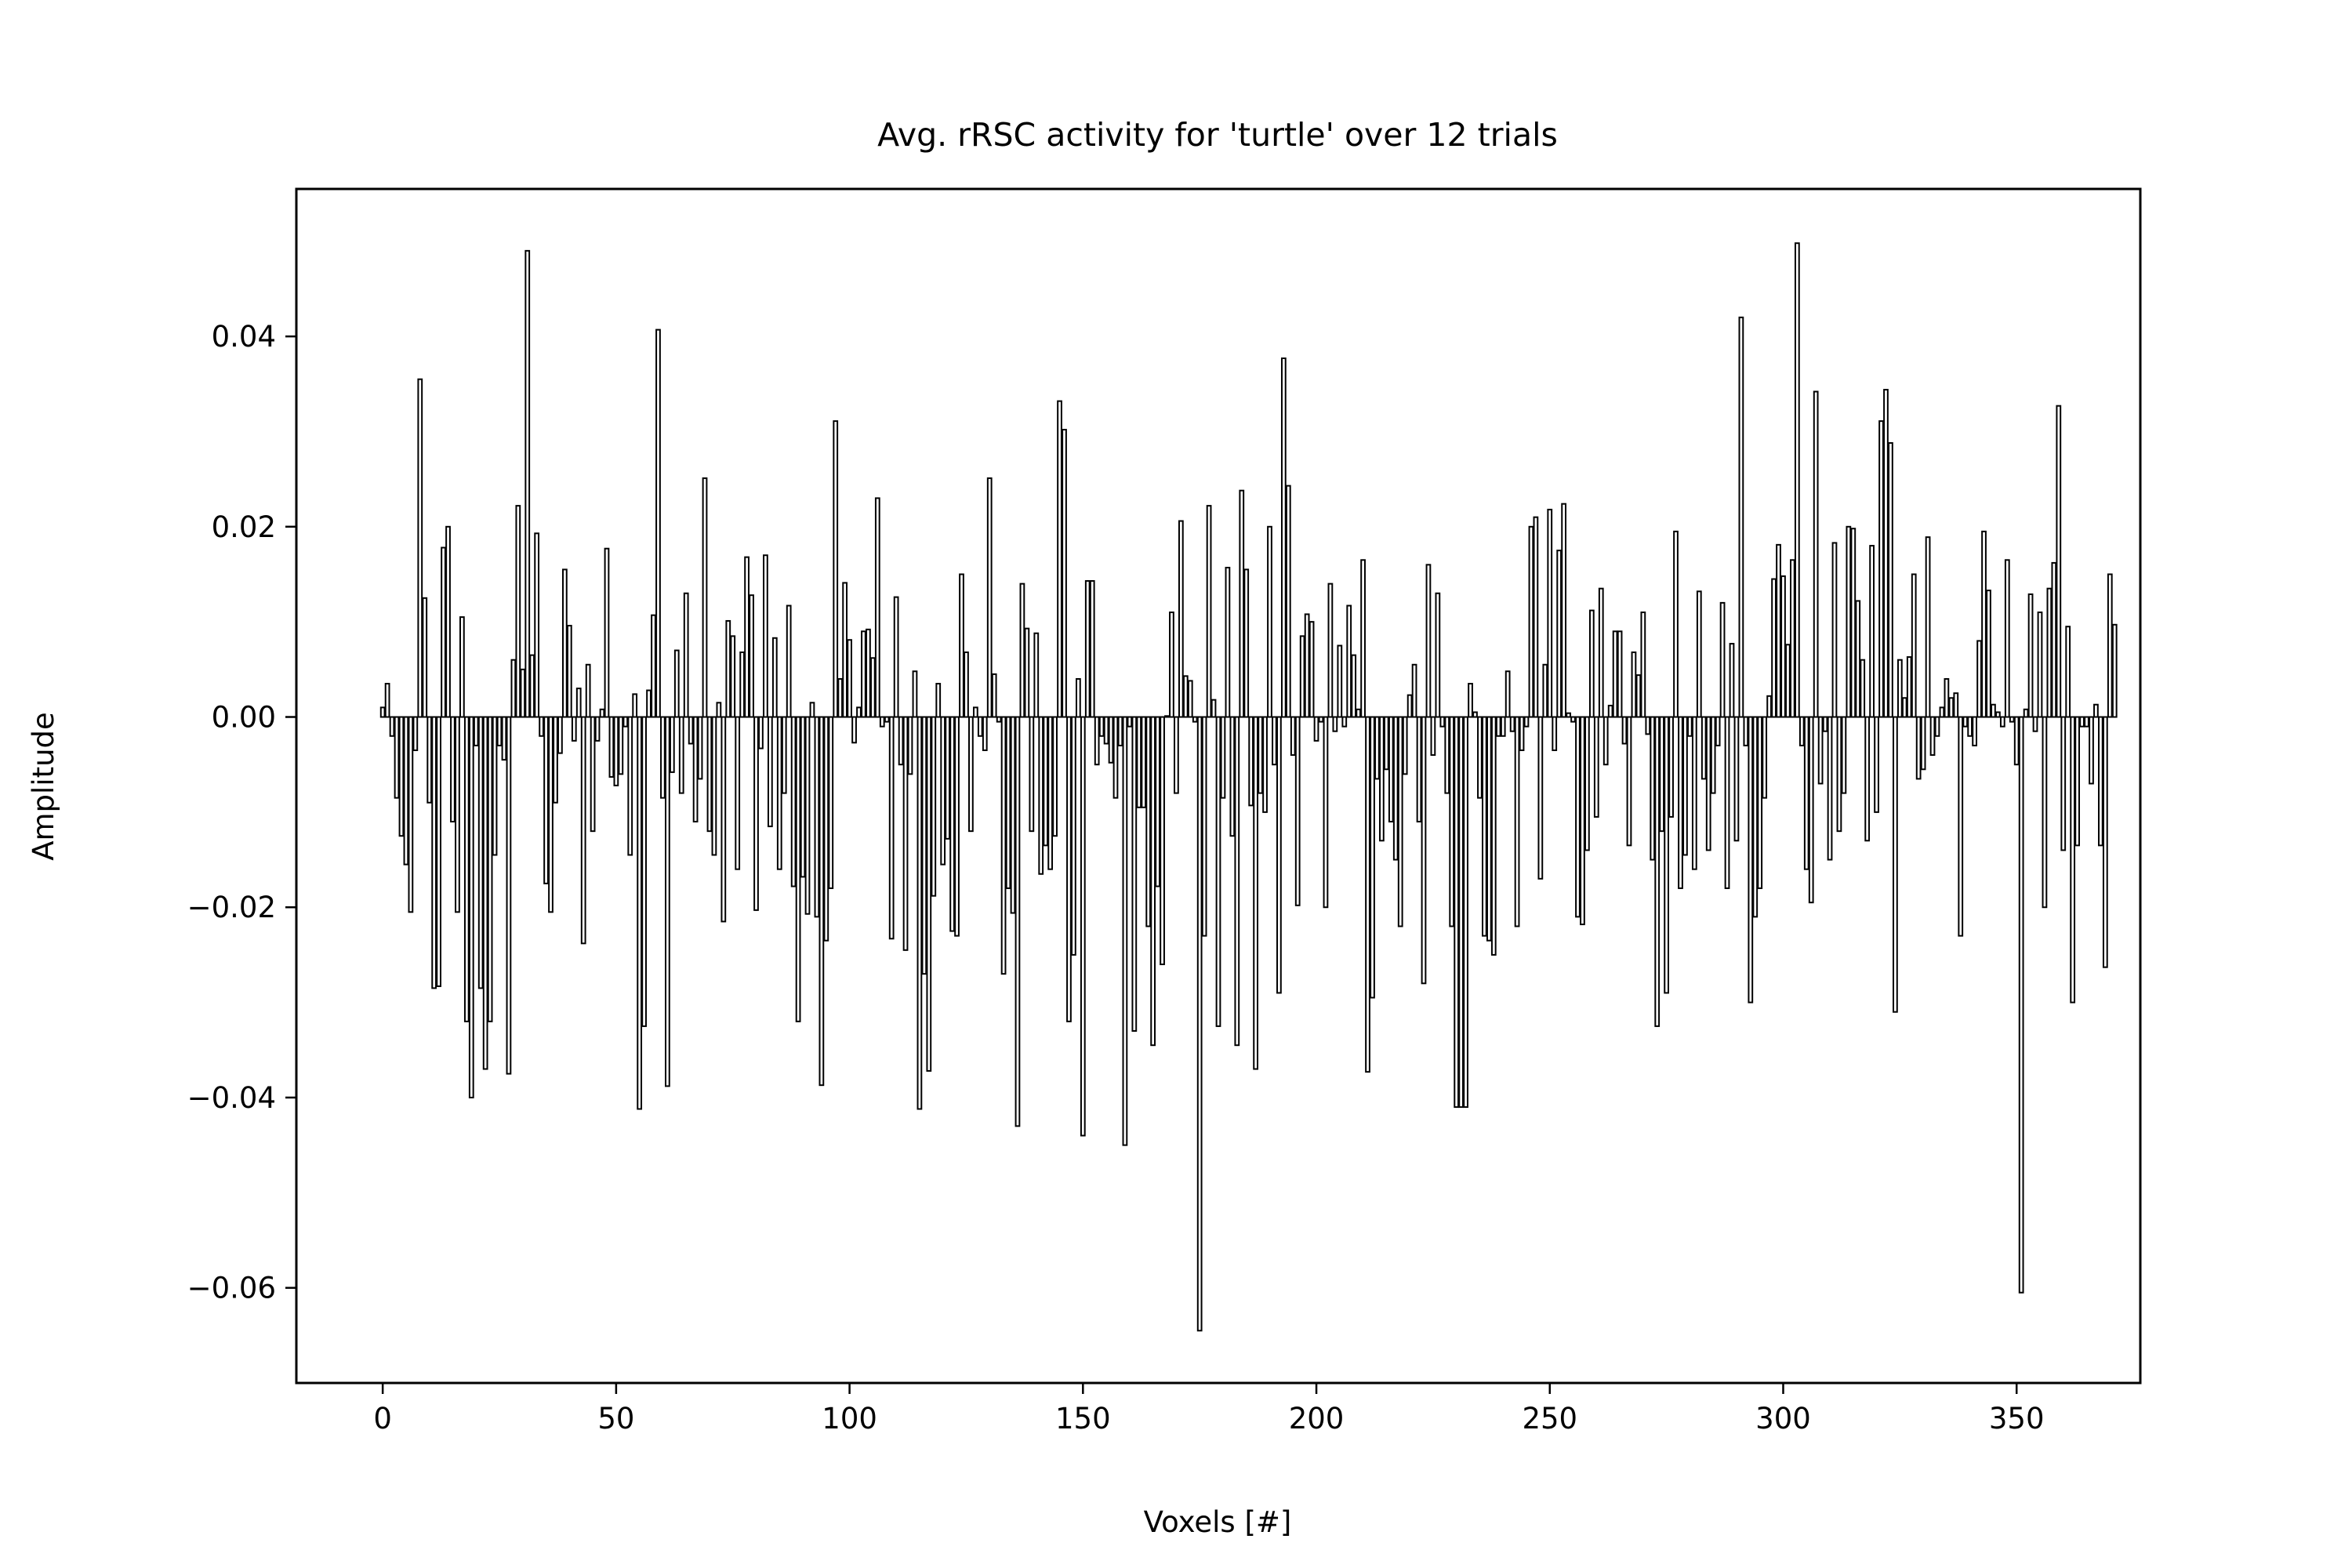 The height and width of the screenshot is (1568, 2352). What do you see at coordinates (1549, 1419) in the screenshot?
I see `x-tick-label: 250` at bounding box center [1549, 1419].